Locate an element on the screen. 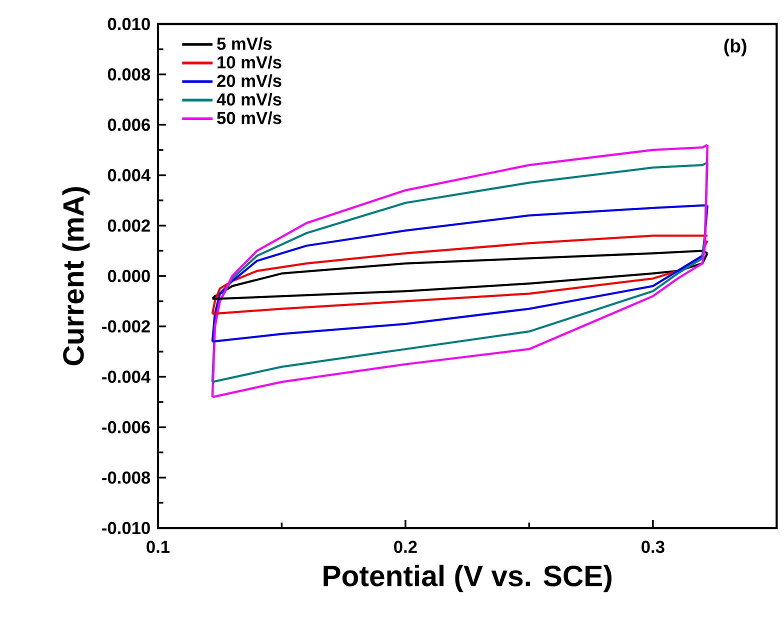 This screenshot has height=618, width=784. y-tick-label: -0.008 is located at coordinates (126, 477).